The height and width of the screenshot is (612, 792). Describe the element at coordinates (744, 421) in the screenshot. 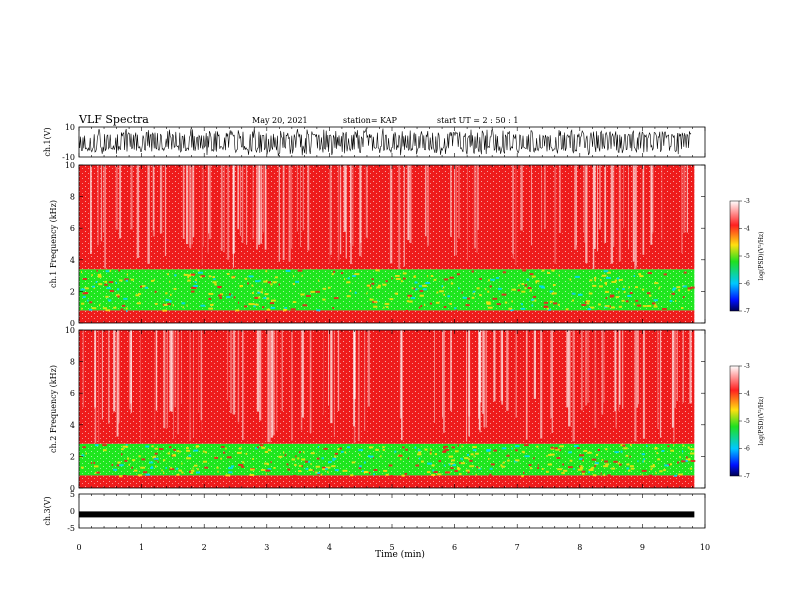

I see `ch2-colorbar-ticks: -3 -4 -5 -6 -7` at that location.